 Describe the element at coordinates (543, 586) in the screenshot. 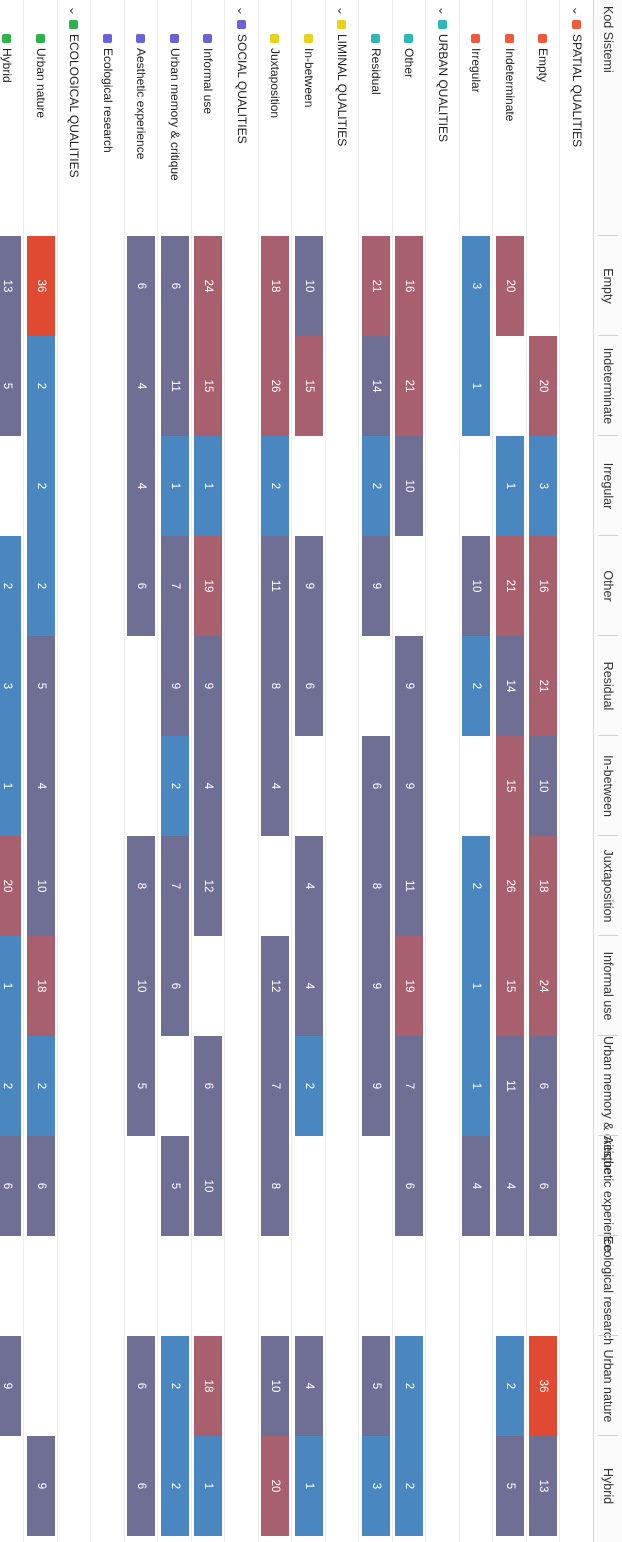

I see `heatmap-cell: 16` at that location.